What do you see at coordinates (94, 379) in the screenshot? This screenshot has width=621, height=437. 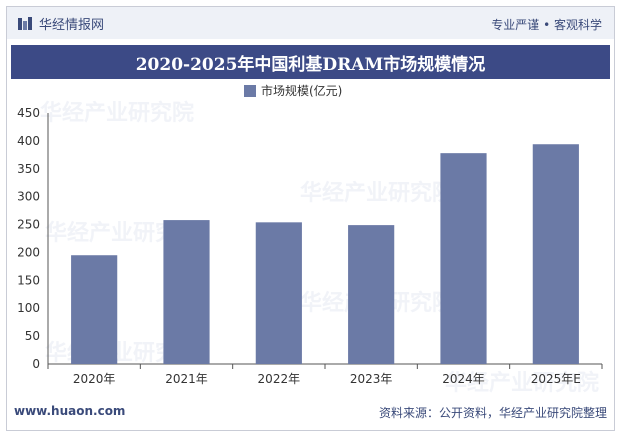 I see `x-tick-label: 2020年` at bounding box center [94, 379].